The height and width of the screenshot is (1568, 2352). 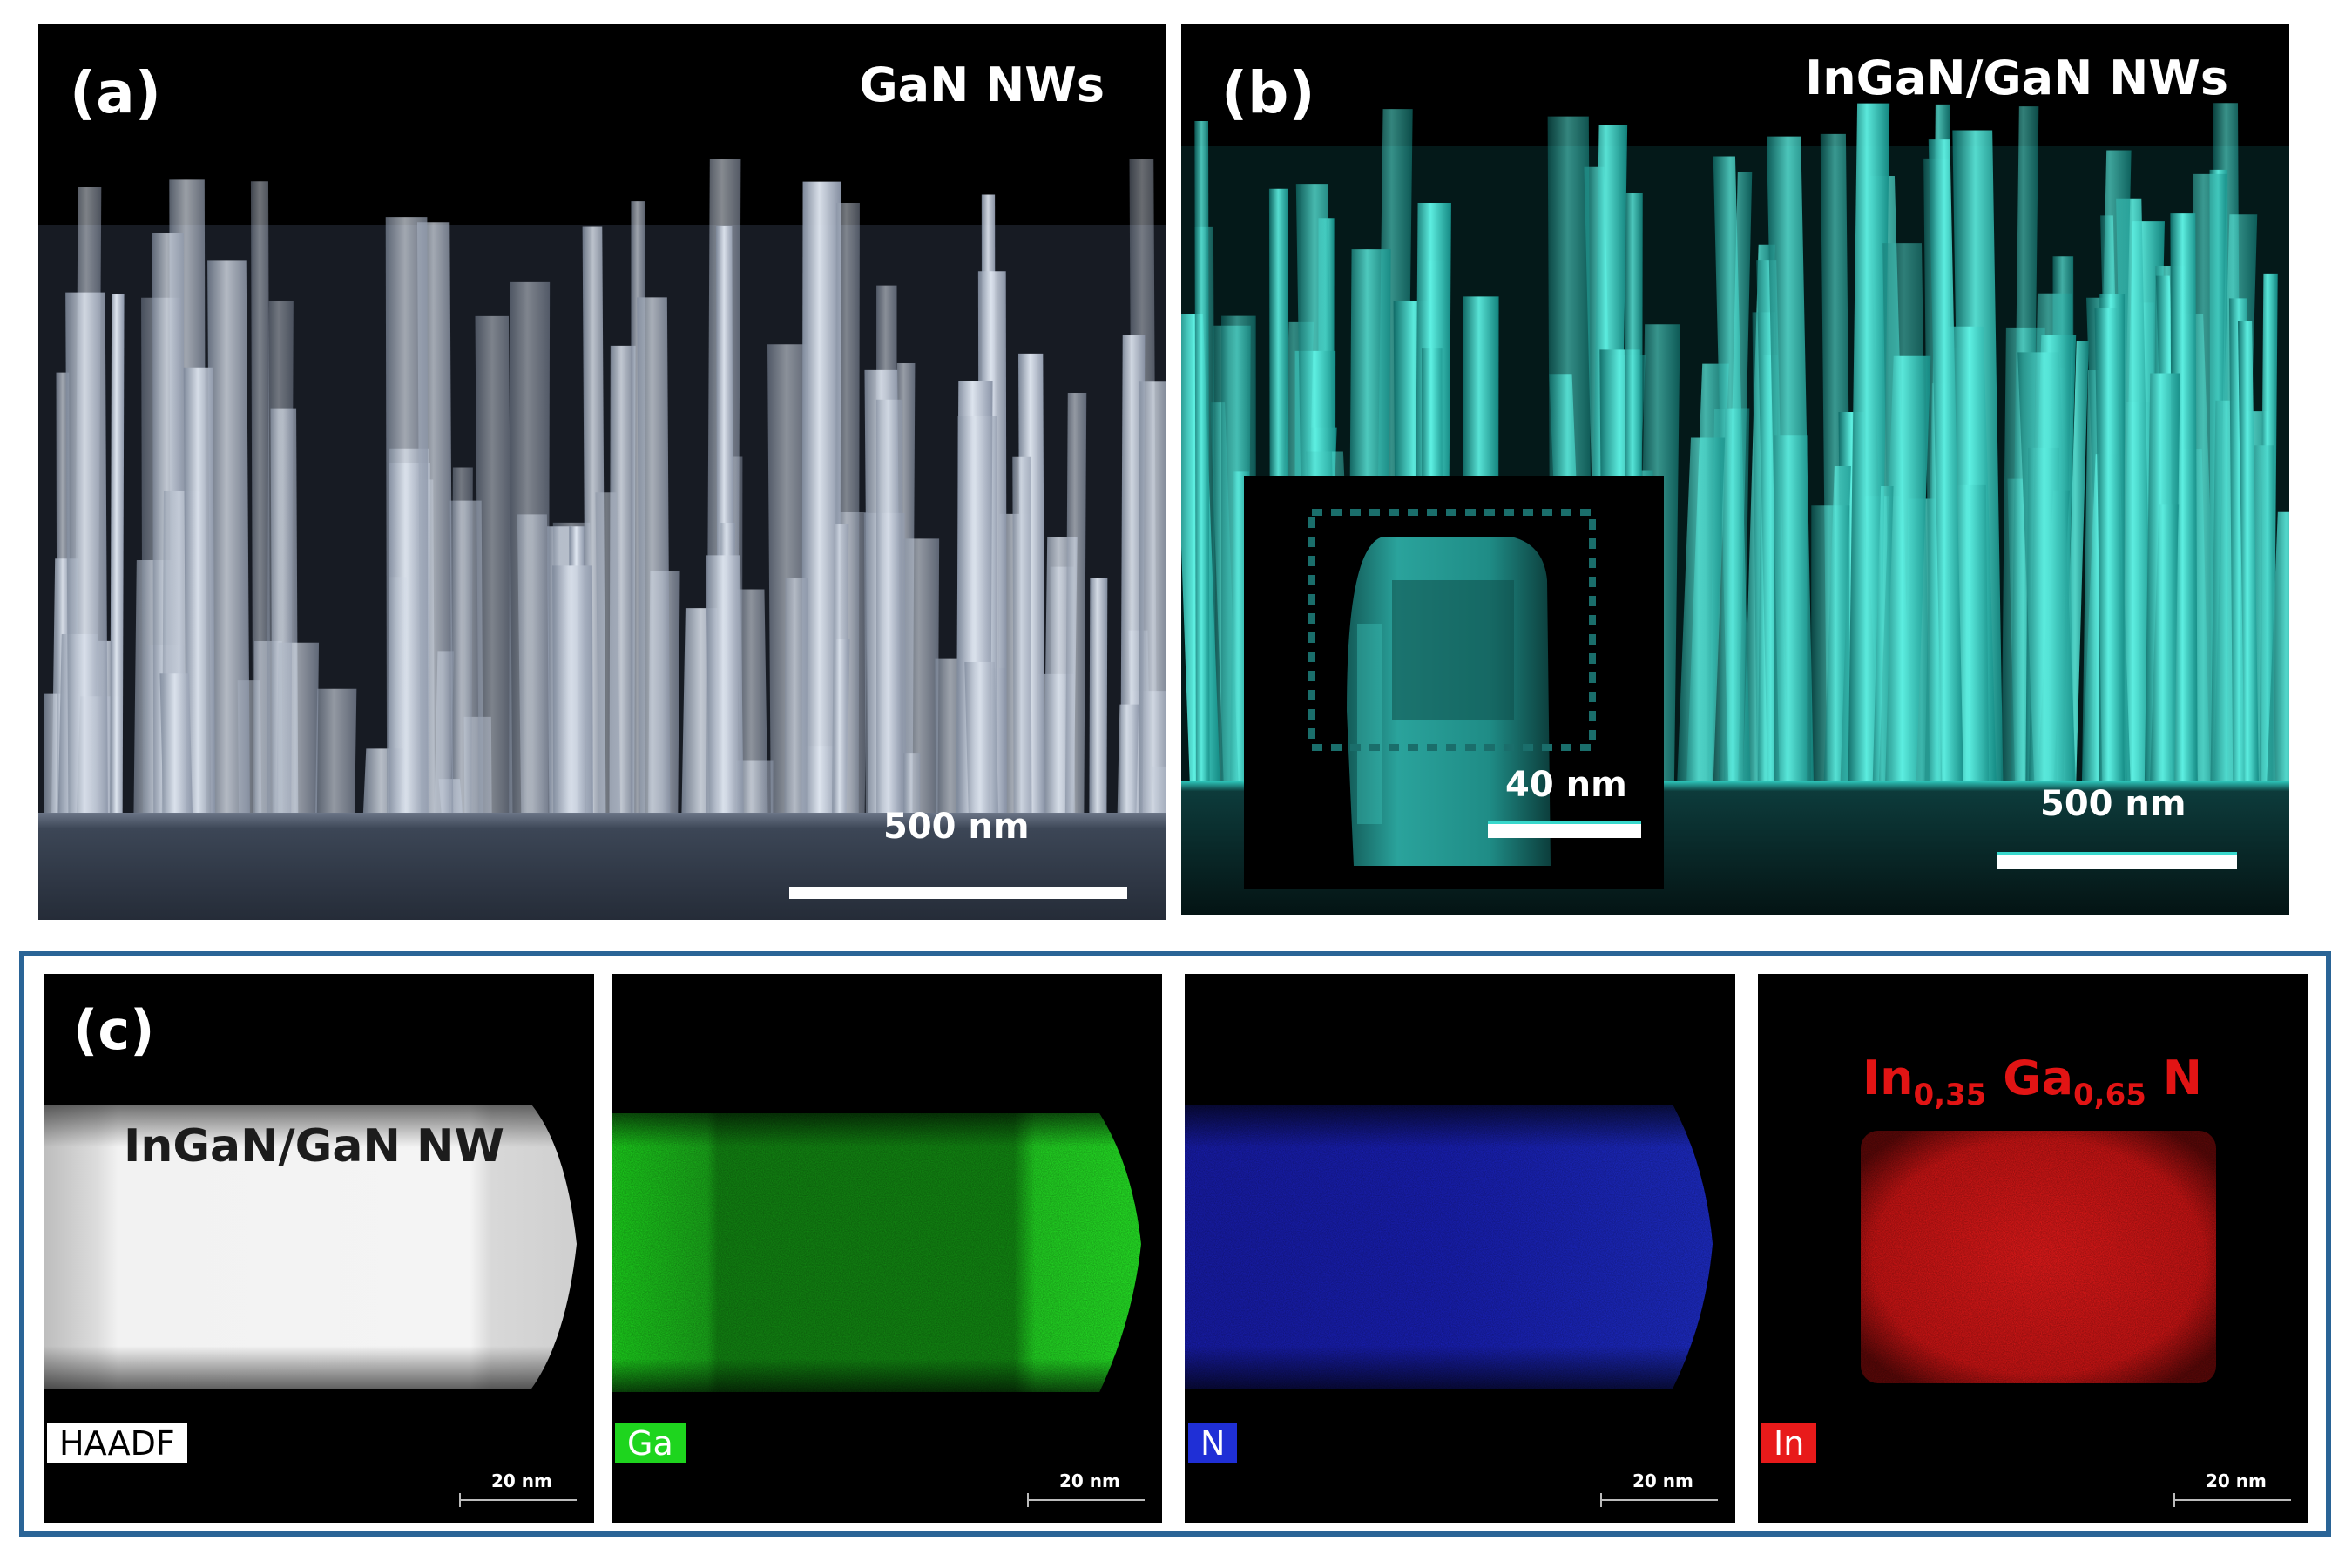 I want to click on map-tag: In, so click(x=1789, y=1443).